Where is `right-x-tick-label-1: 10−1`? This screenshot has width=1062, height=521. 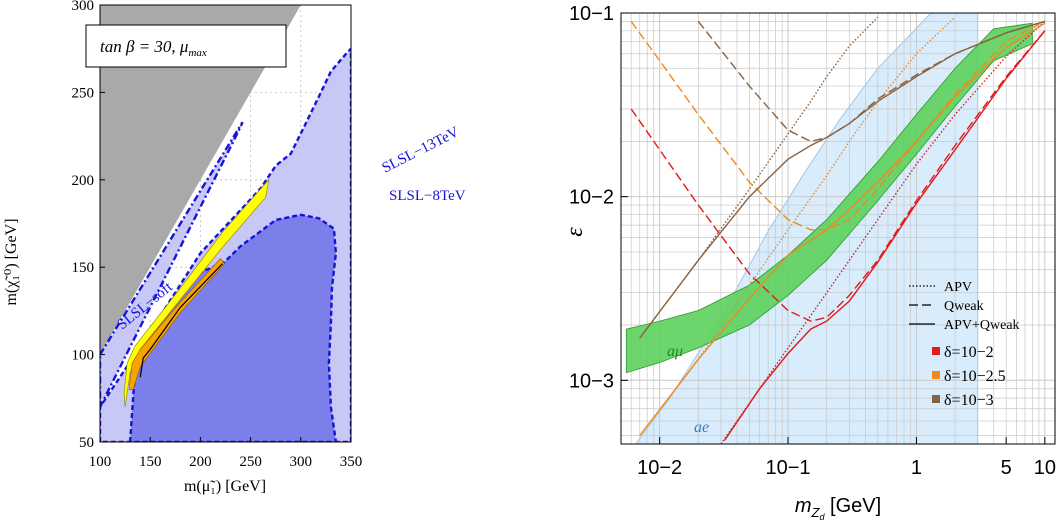
right-x-tick-label-1: 10−1 is located at coordinates (788, 468).